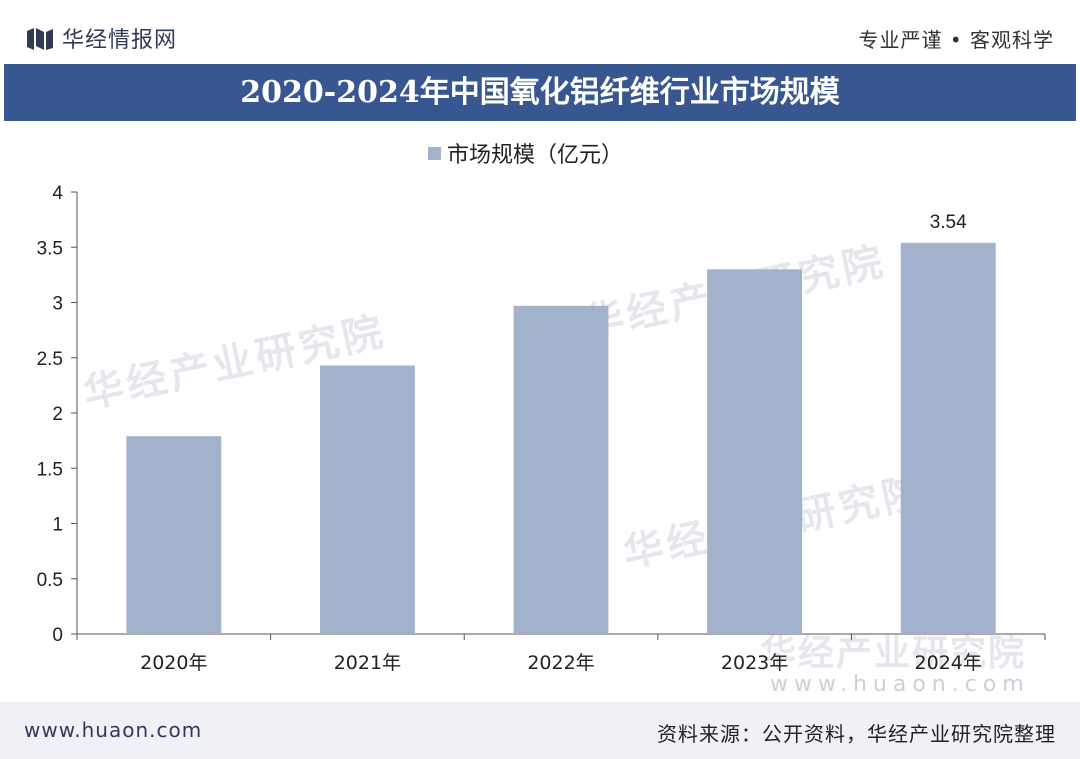  I want to click on chart-title: 2020-2024年中国氧化铝纤维行业市场规模, so click(540, 92).